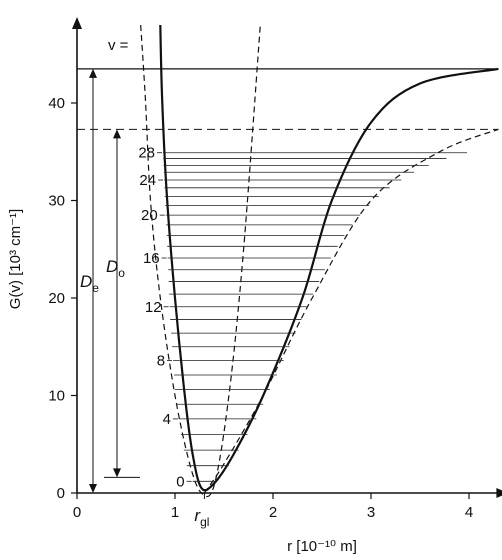 This screenshot has width=502, height=560. Describe the element at coordinates (161, 360) in the screenshot. I see `level-label-v8: 8` at that location.